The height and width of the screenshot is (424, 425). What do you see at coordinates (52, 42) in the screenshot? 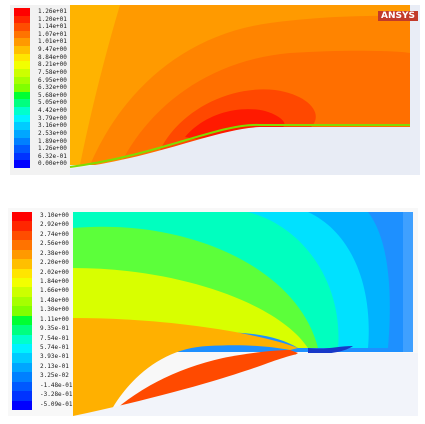
I see `legend-label: 1.01e+01` at bounding box center [52, 42].